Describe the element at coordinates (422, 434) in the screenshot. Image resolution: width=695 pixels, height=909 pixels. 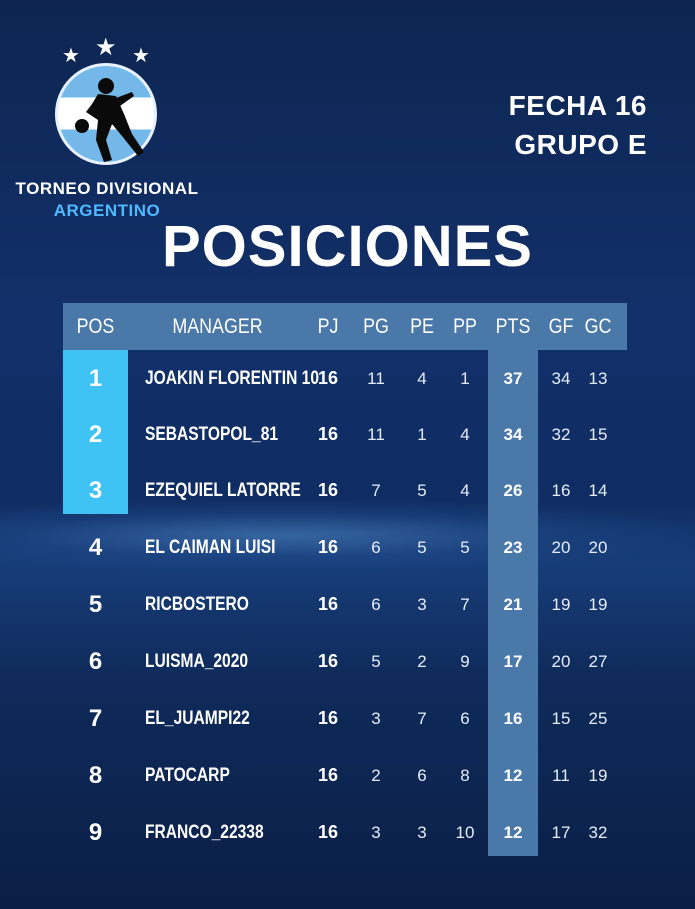
I see `cell-pe: 1` at that location.